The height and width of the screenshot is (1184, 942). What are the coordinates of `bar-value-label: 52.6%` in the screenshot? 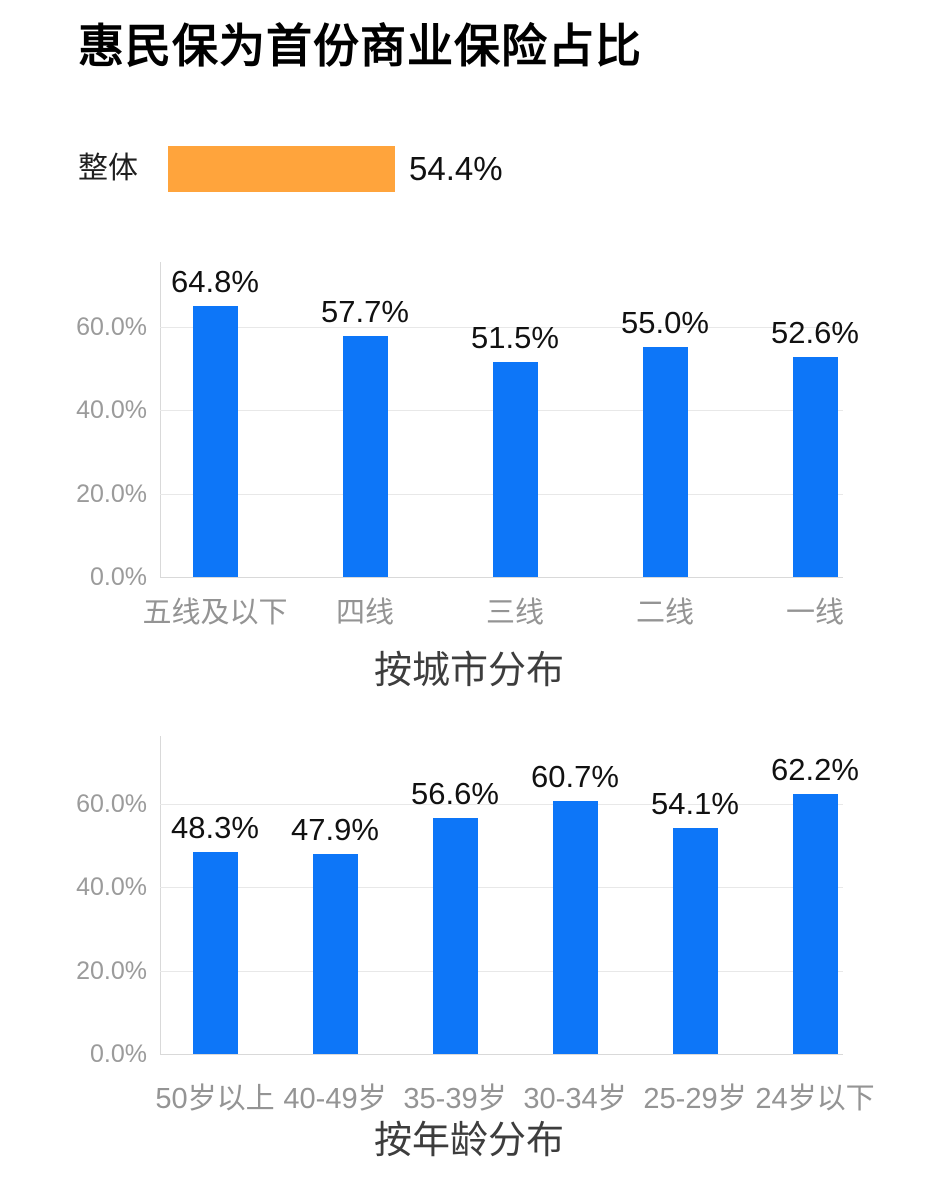 It's located at (815, 332).